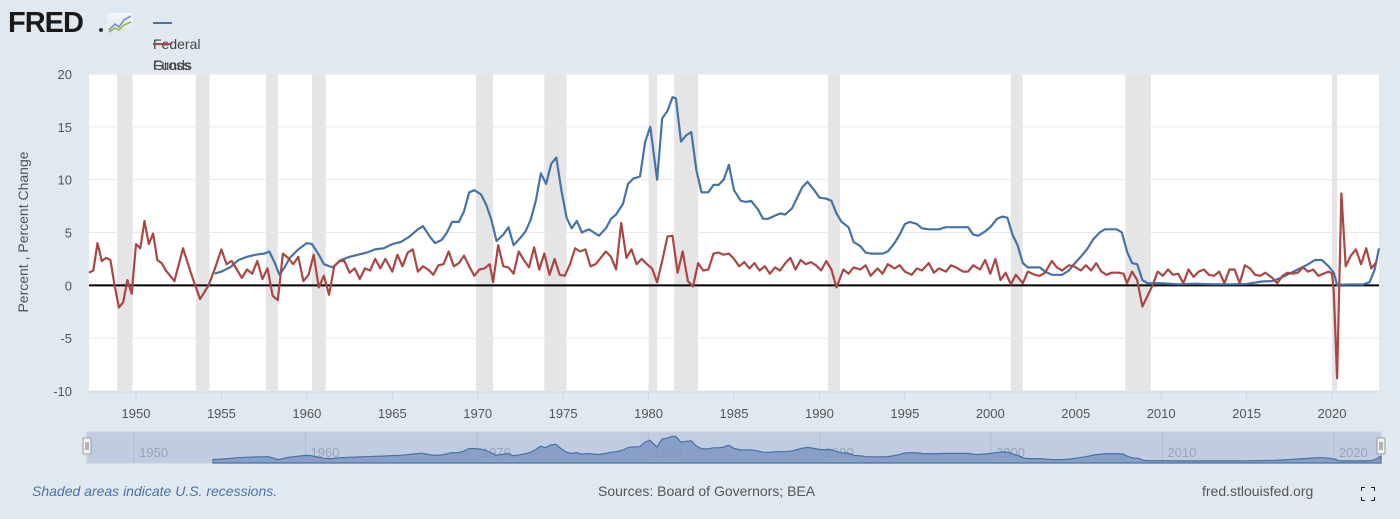  What do you see at coordinates (1181, 452) in the screenshot?
I see `navigator-tick-label: 2010` at bounding box center [1181, 452].